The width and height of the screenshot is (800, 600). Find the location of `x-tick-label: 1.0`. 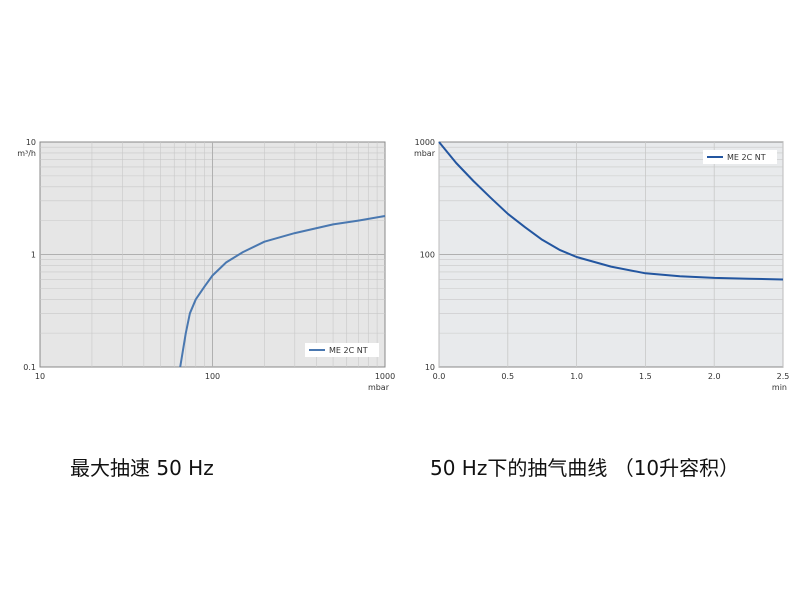

x-tick-label: 1.0 is located at coordinates (576, 376).